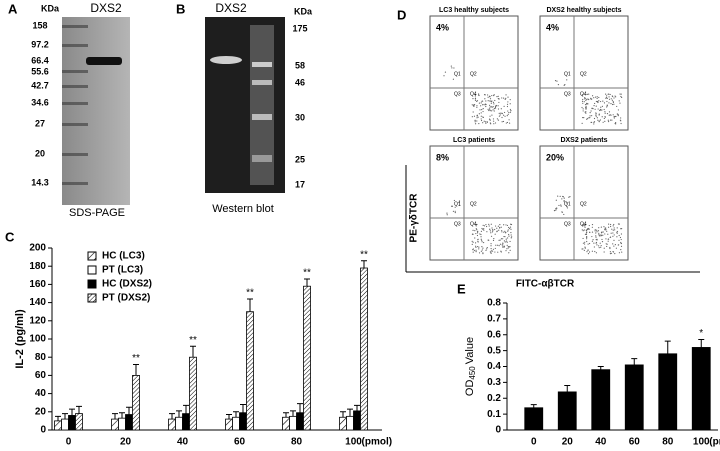 The width and height of the screenshot is (720, 451). What do you see at coordinates (39, 25) in the screenshot?
I see `marker-label: 158` at bounding box center [39, 25].